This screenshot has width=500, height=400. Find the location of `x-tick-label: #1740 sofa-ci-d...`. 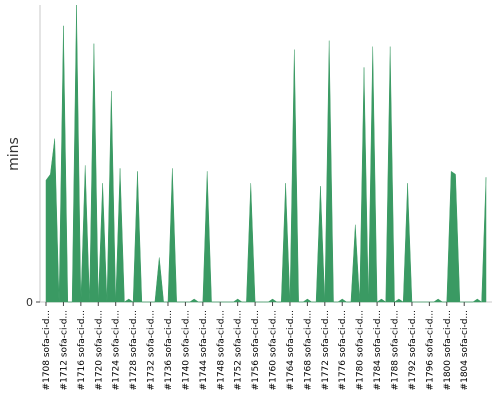

x-tick-label: #1740 sofa-ci-d... is located at coordinates (186, 350).